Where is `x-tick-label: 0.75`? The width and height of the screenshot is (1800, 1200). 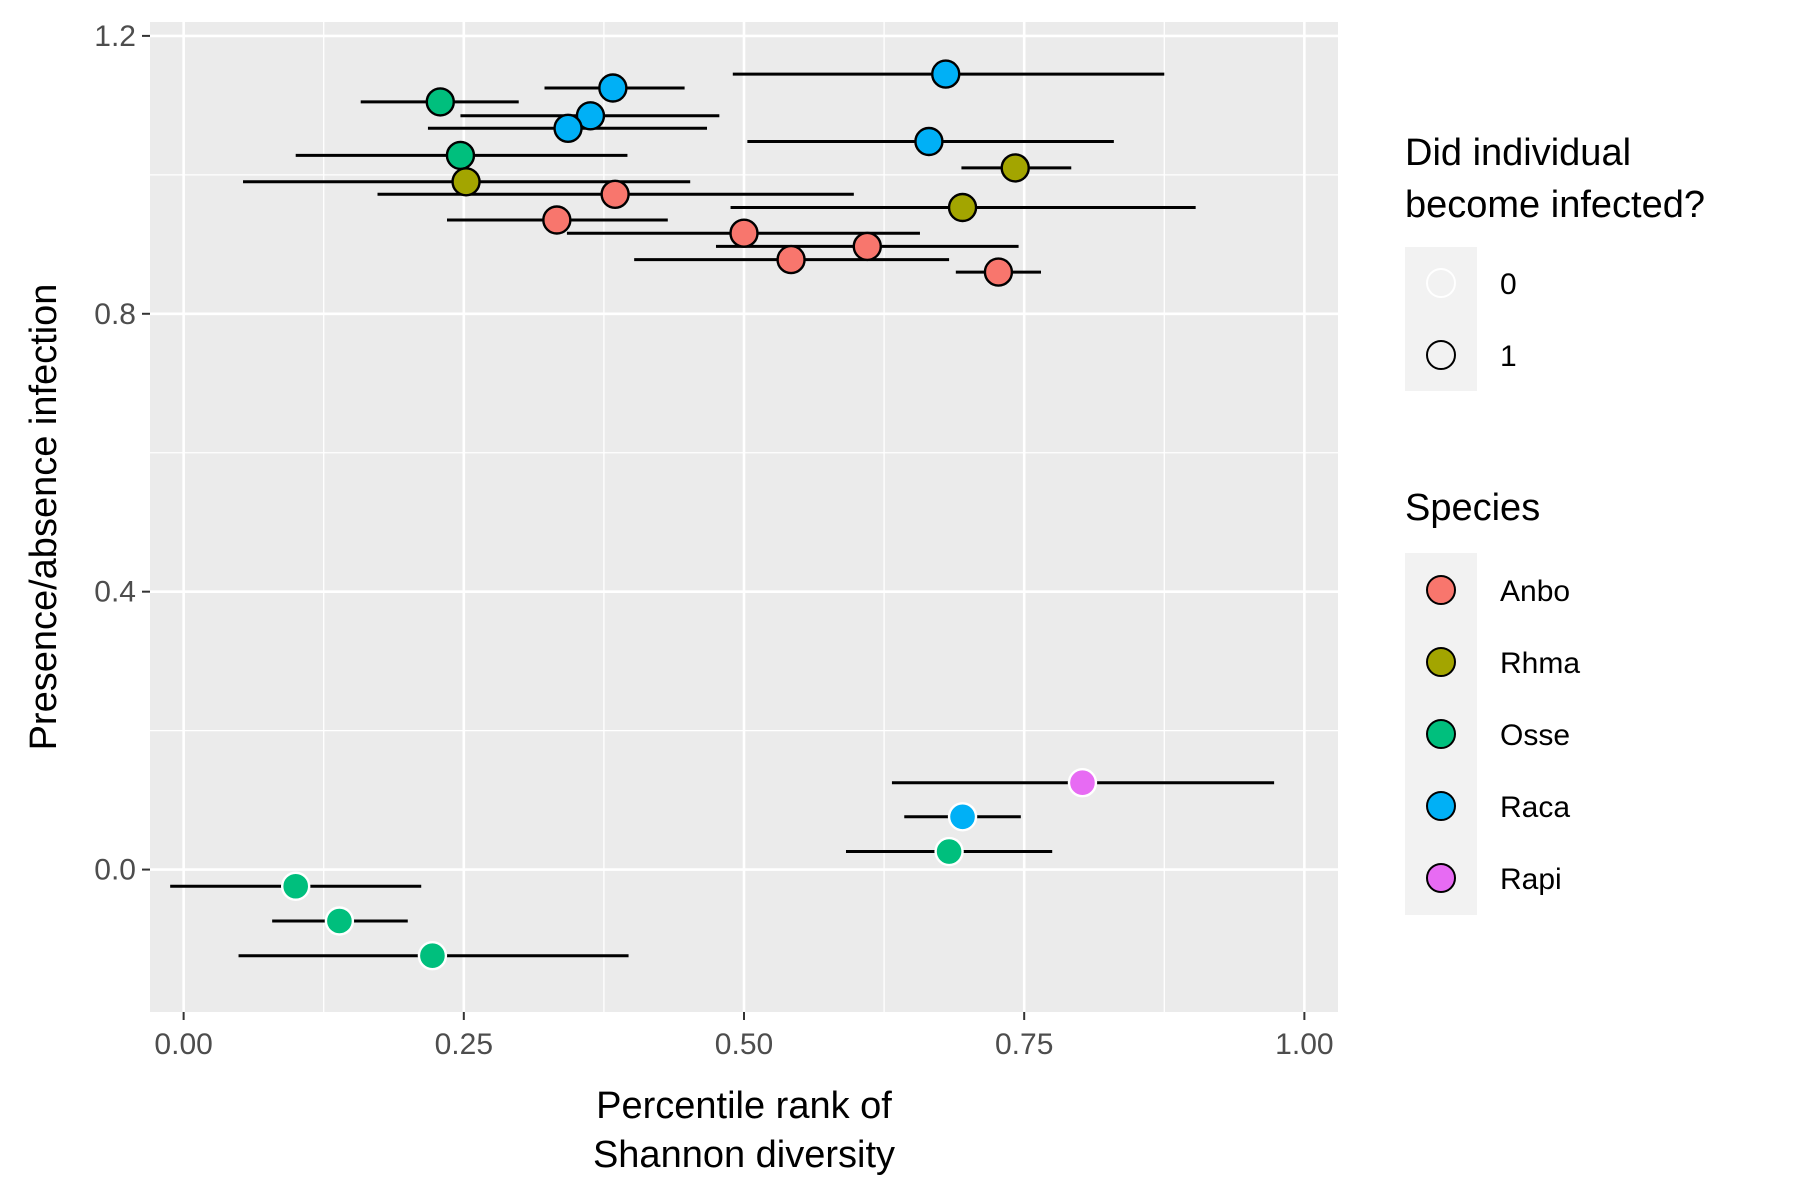 x-tick-label: 0.75 is located at coordinates (1024, 1044).